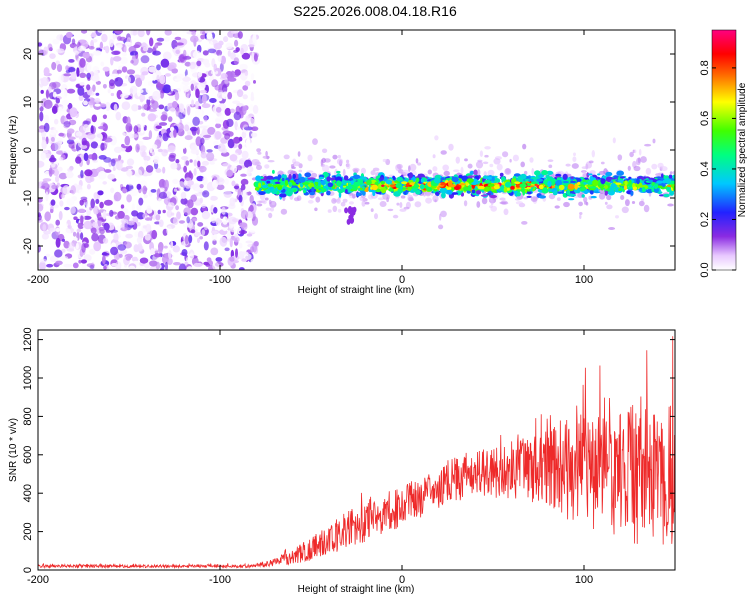 This screenshot has height=600, width=750. I want to click on x-tick-label: -200, so click(38, 580).